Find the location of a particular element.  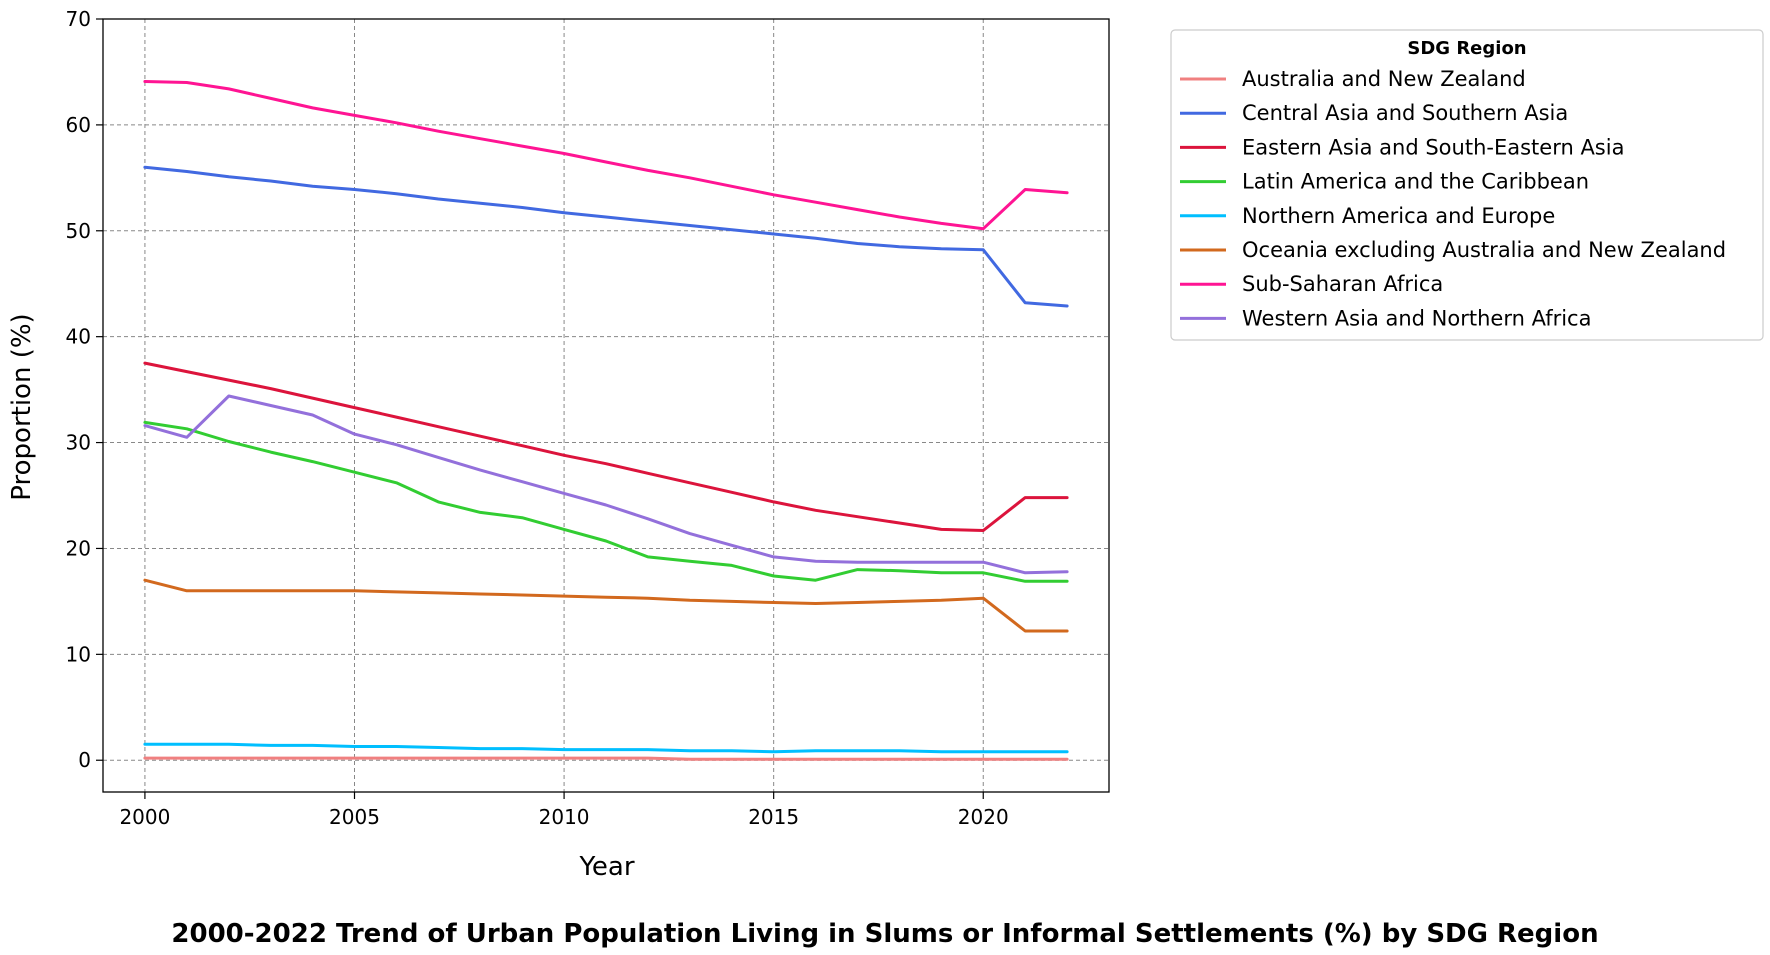

y-tick-label: 60 is located at coordinates (78, 125).